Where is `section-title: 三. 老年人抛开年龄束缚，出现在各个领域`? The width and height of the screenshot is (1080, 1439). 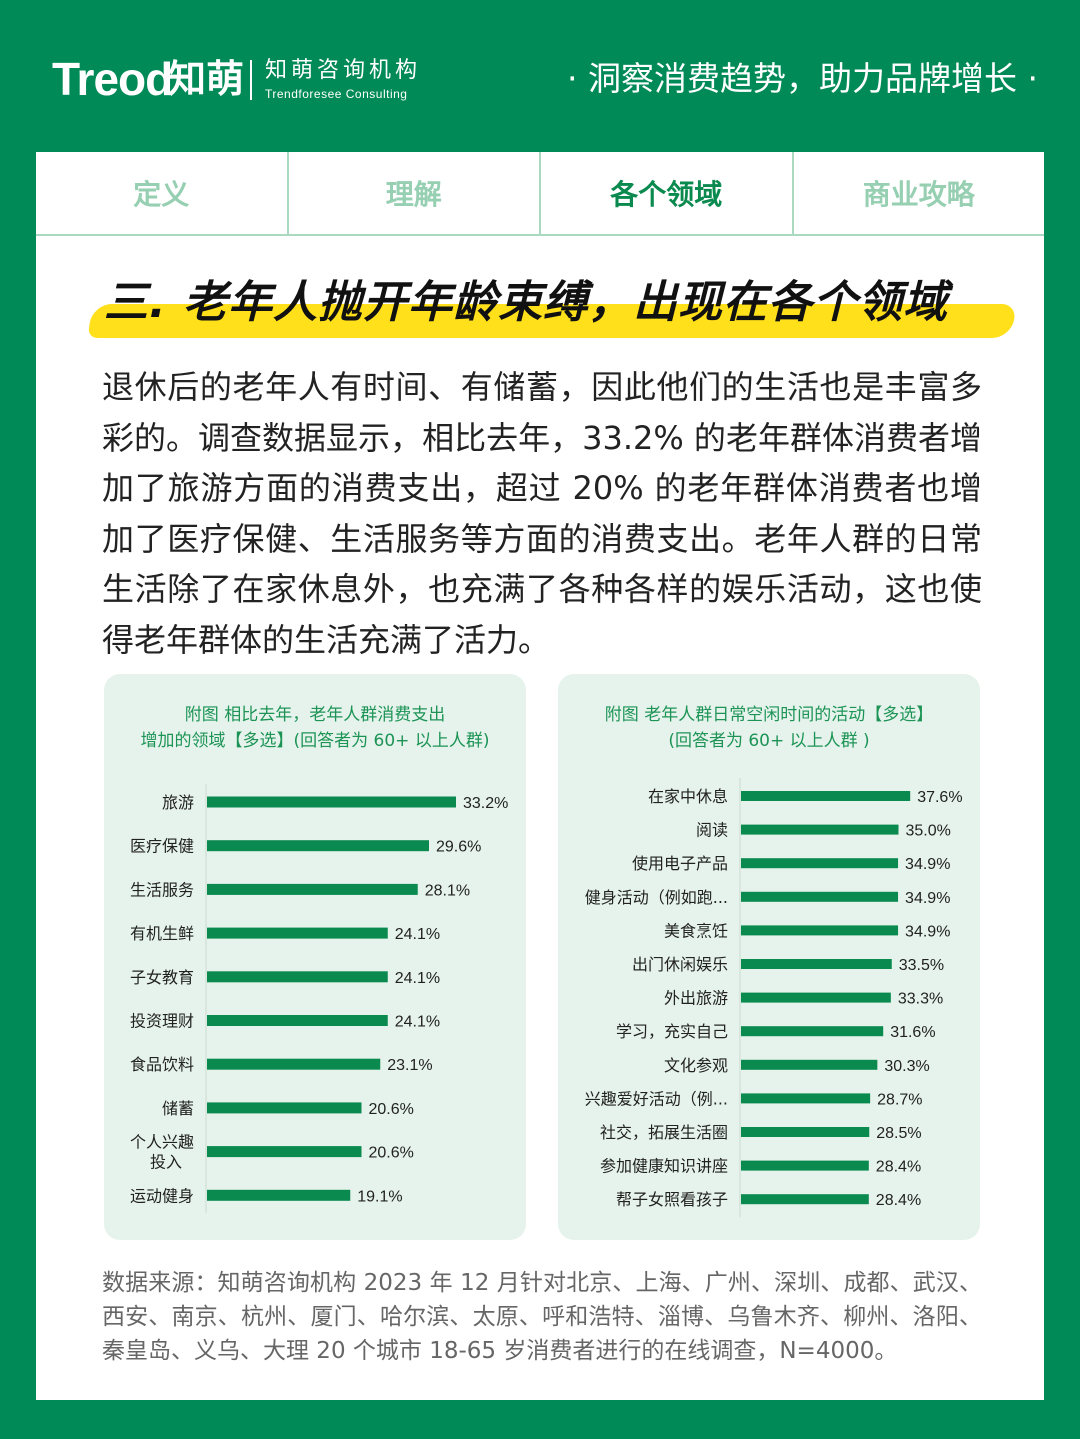 section-title: 三. 老年人抛开年龄束缚，出现在各个领域 is located at coordinates (526, 302).